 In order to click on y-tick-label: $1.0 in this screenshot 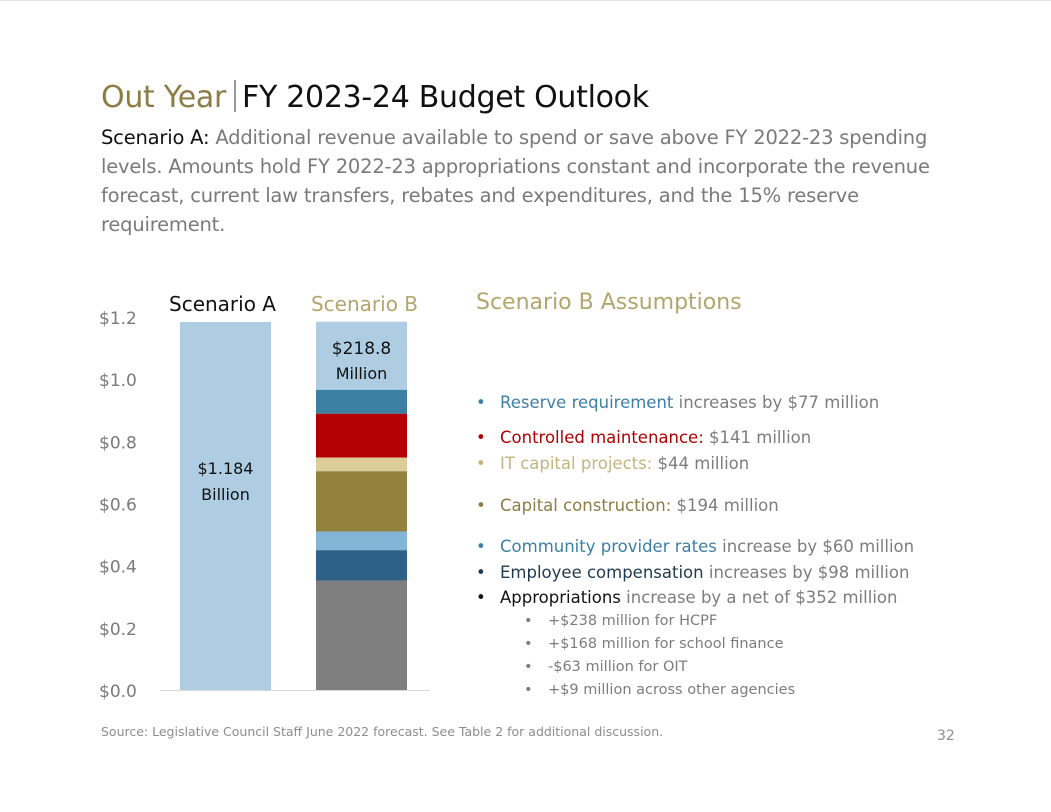, I will do `click(118, 381)`.